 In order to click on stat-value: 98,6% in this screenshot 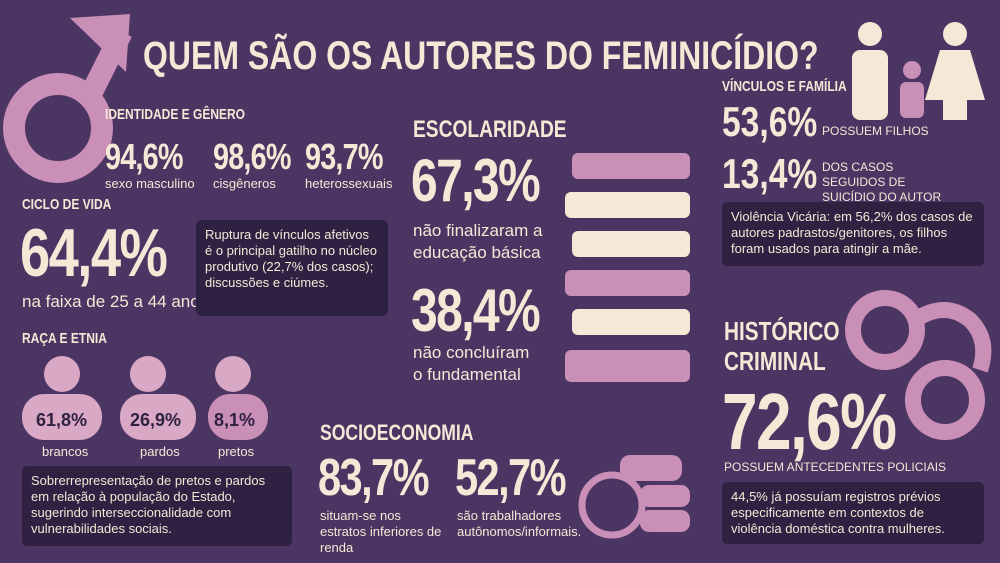, I will do `click(261, 157)`.